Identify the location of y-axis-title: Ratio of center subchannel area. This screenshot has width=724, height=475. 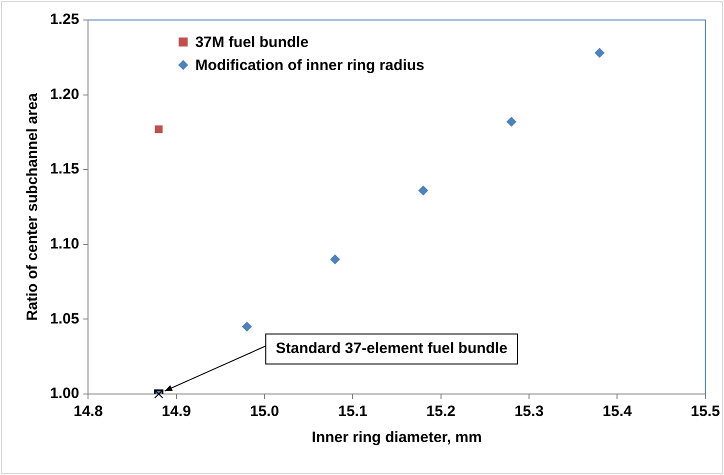
(33, 206).